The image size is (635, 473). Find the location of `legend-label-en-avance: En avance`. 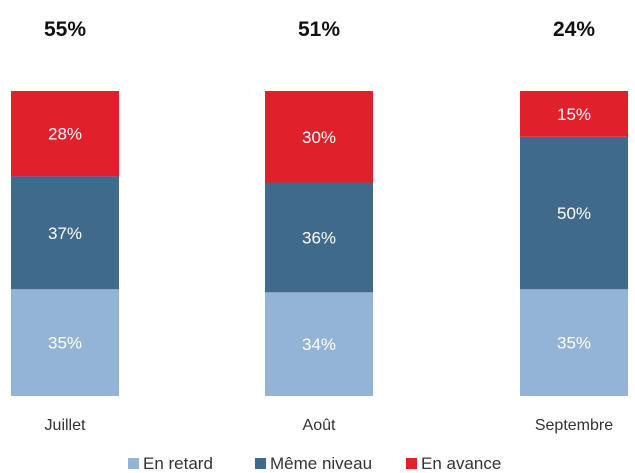

legend-label-en-avance: En avance is located at coordinates (461, 463).